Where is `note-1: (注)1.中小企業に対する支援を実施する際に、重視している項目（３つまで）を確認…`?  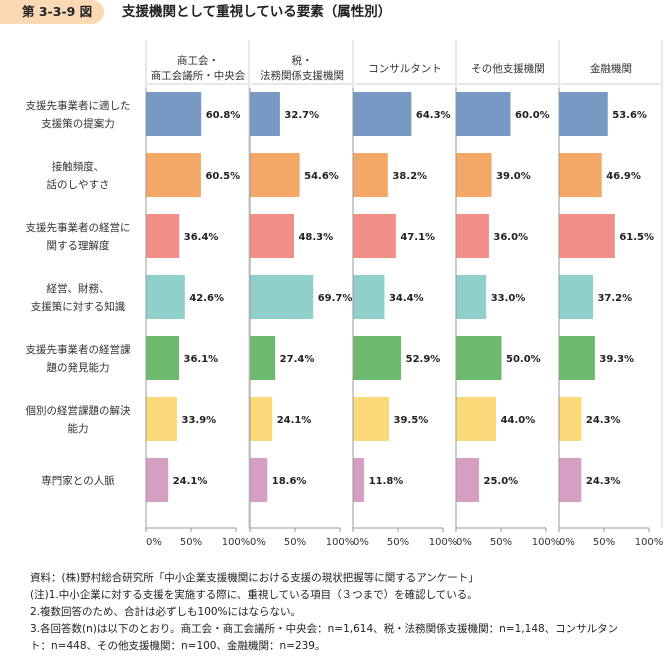 note-1: (注)1.中小企業に対する支援を実施する際に、重視している項目（３つまで）を確認… is located at coordinates (254, 595).